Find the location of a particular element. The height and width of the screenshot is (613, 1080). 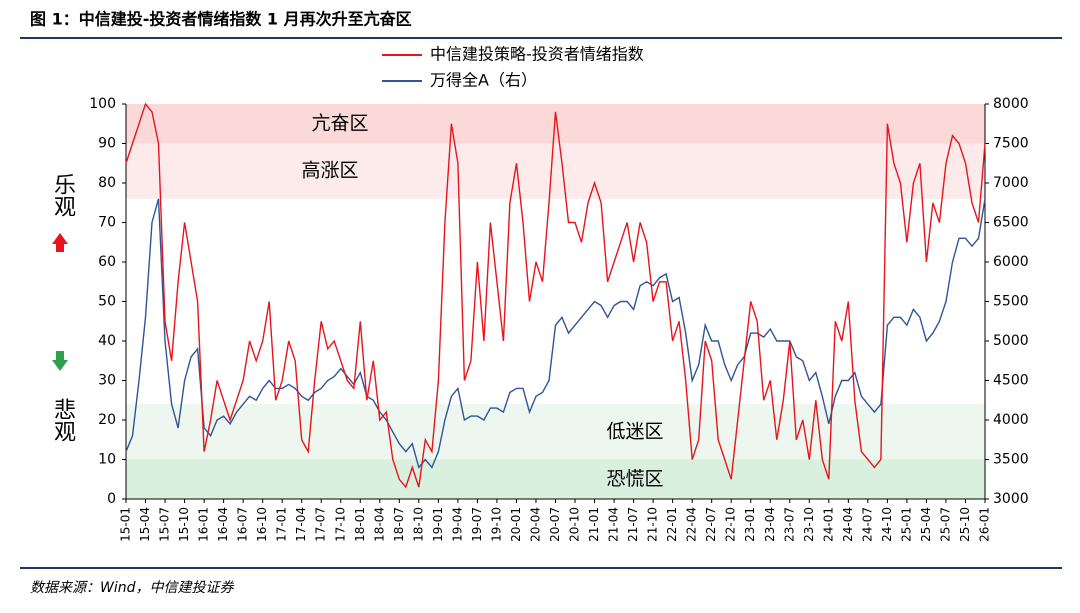

x-tick-label: 18-01 is located at coordinates (360, 524).